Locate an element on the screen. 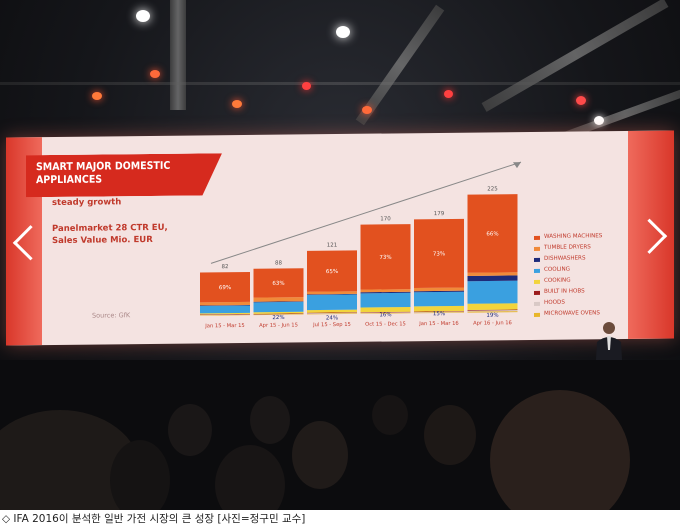 This screenshot has height=529, width=680. legend-label: COOKING is located at coordinates (557, 280).